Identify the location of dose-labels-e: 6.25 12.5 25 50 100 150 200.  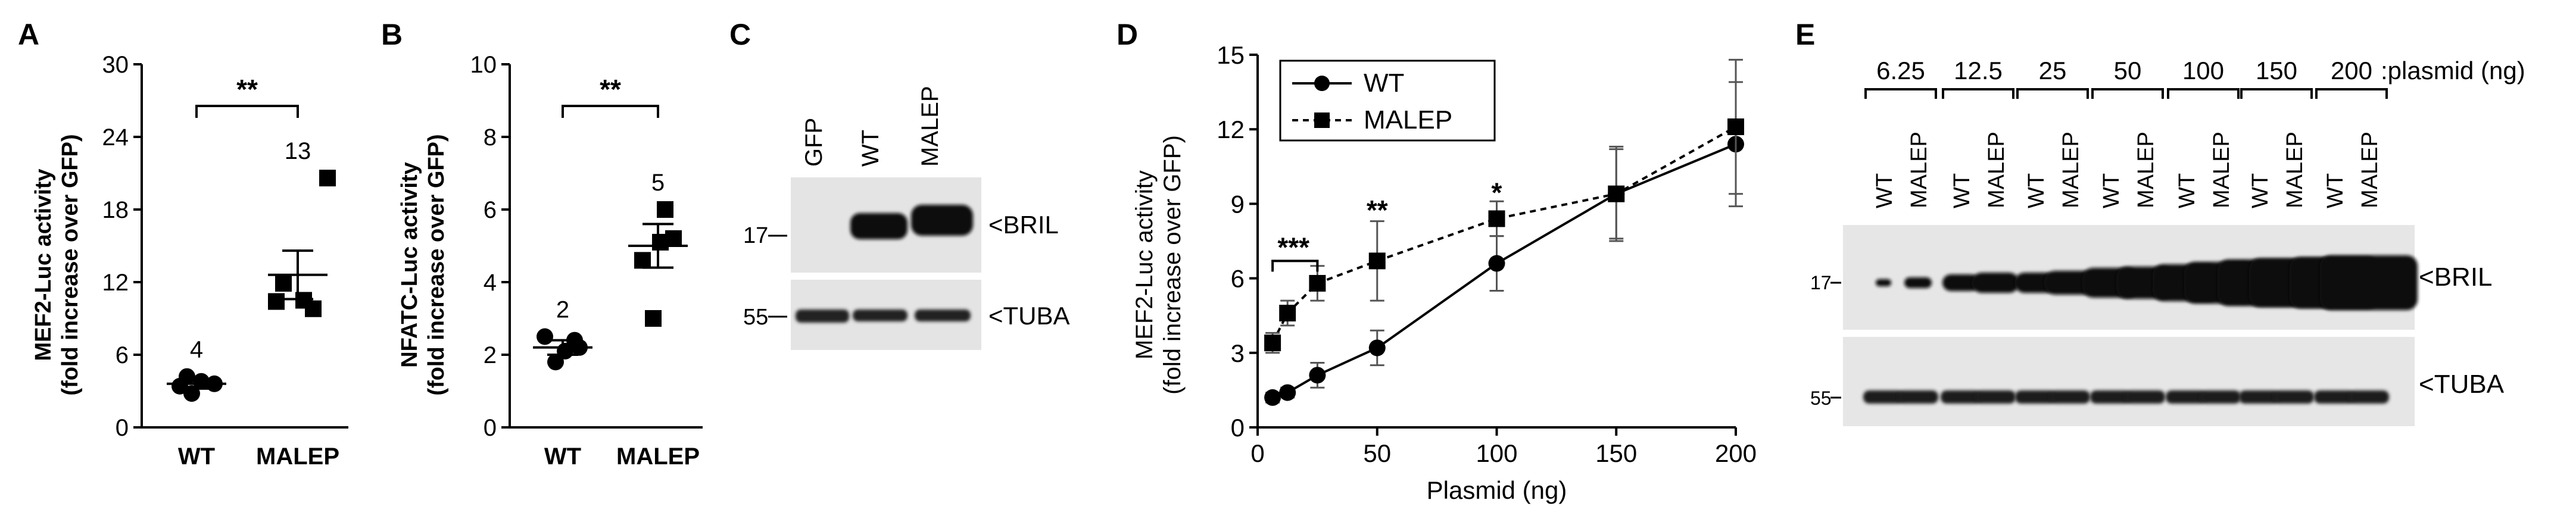
(2126, 78).